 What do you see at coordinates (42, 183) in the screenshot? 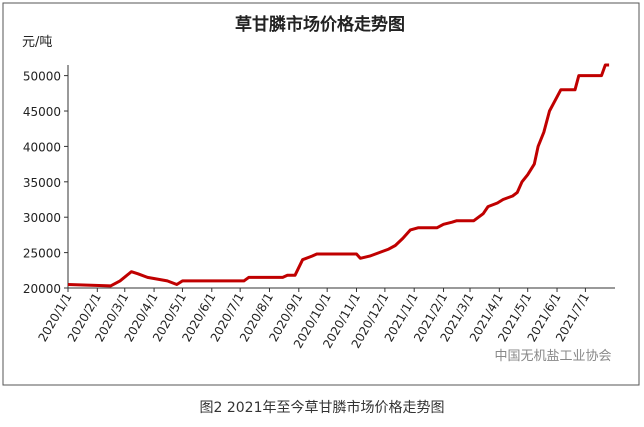
I see `y-tick-label: 35000` at bounding box center [42, 183].